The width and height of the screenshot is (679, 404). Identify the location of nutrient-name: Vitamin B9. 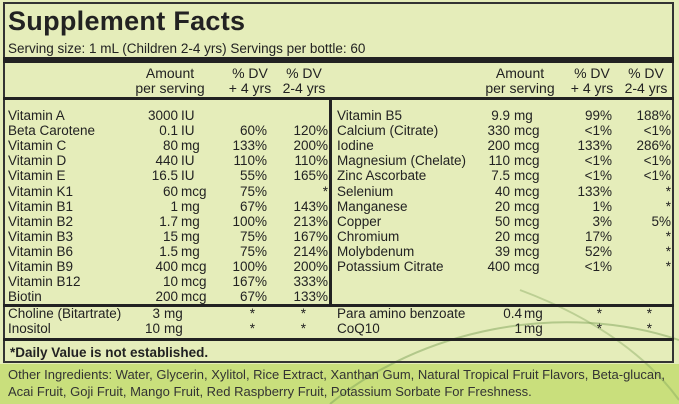
(41, 266).